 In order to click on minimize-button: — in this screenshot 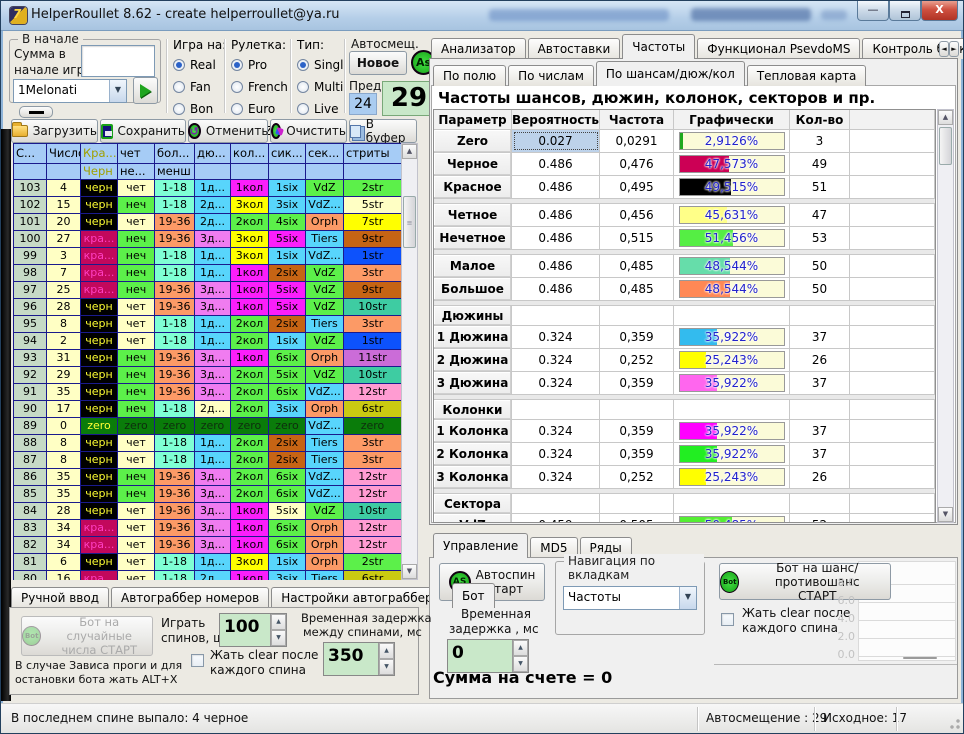, I will do `click(873, 11)`.